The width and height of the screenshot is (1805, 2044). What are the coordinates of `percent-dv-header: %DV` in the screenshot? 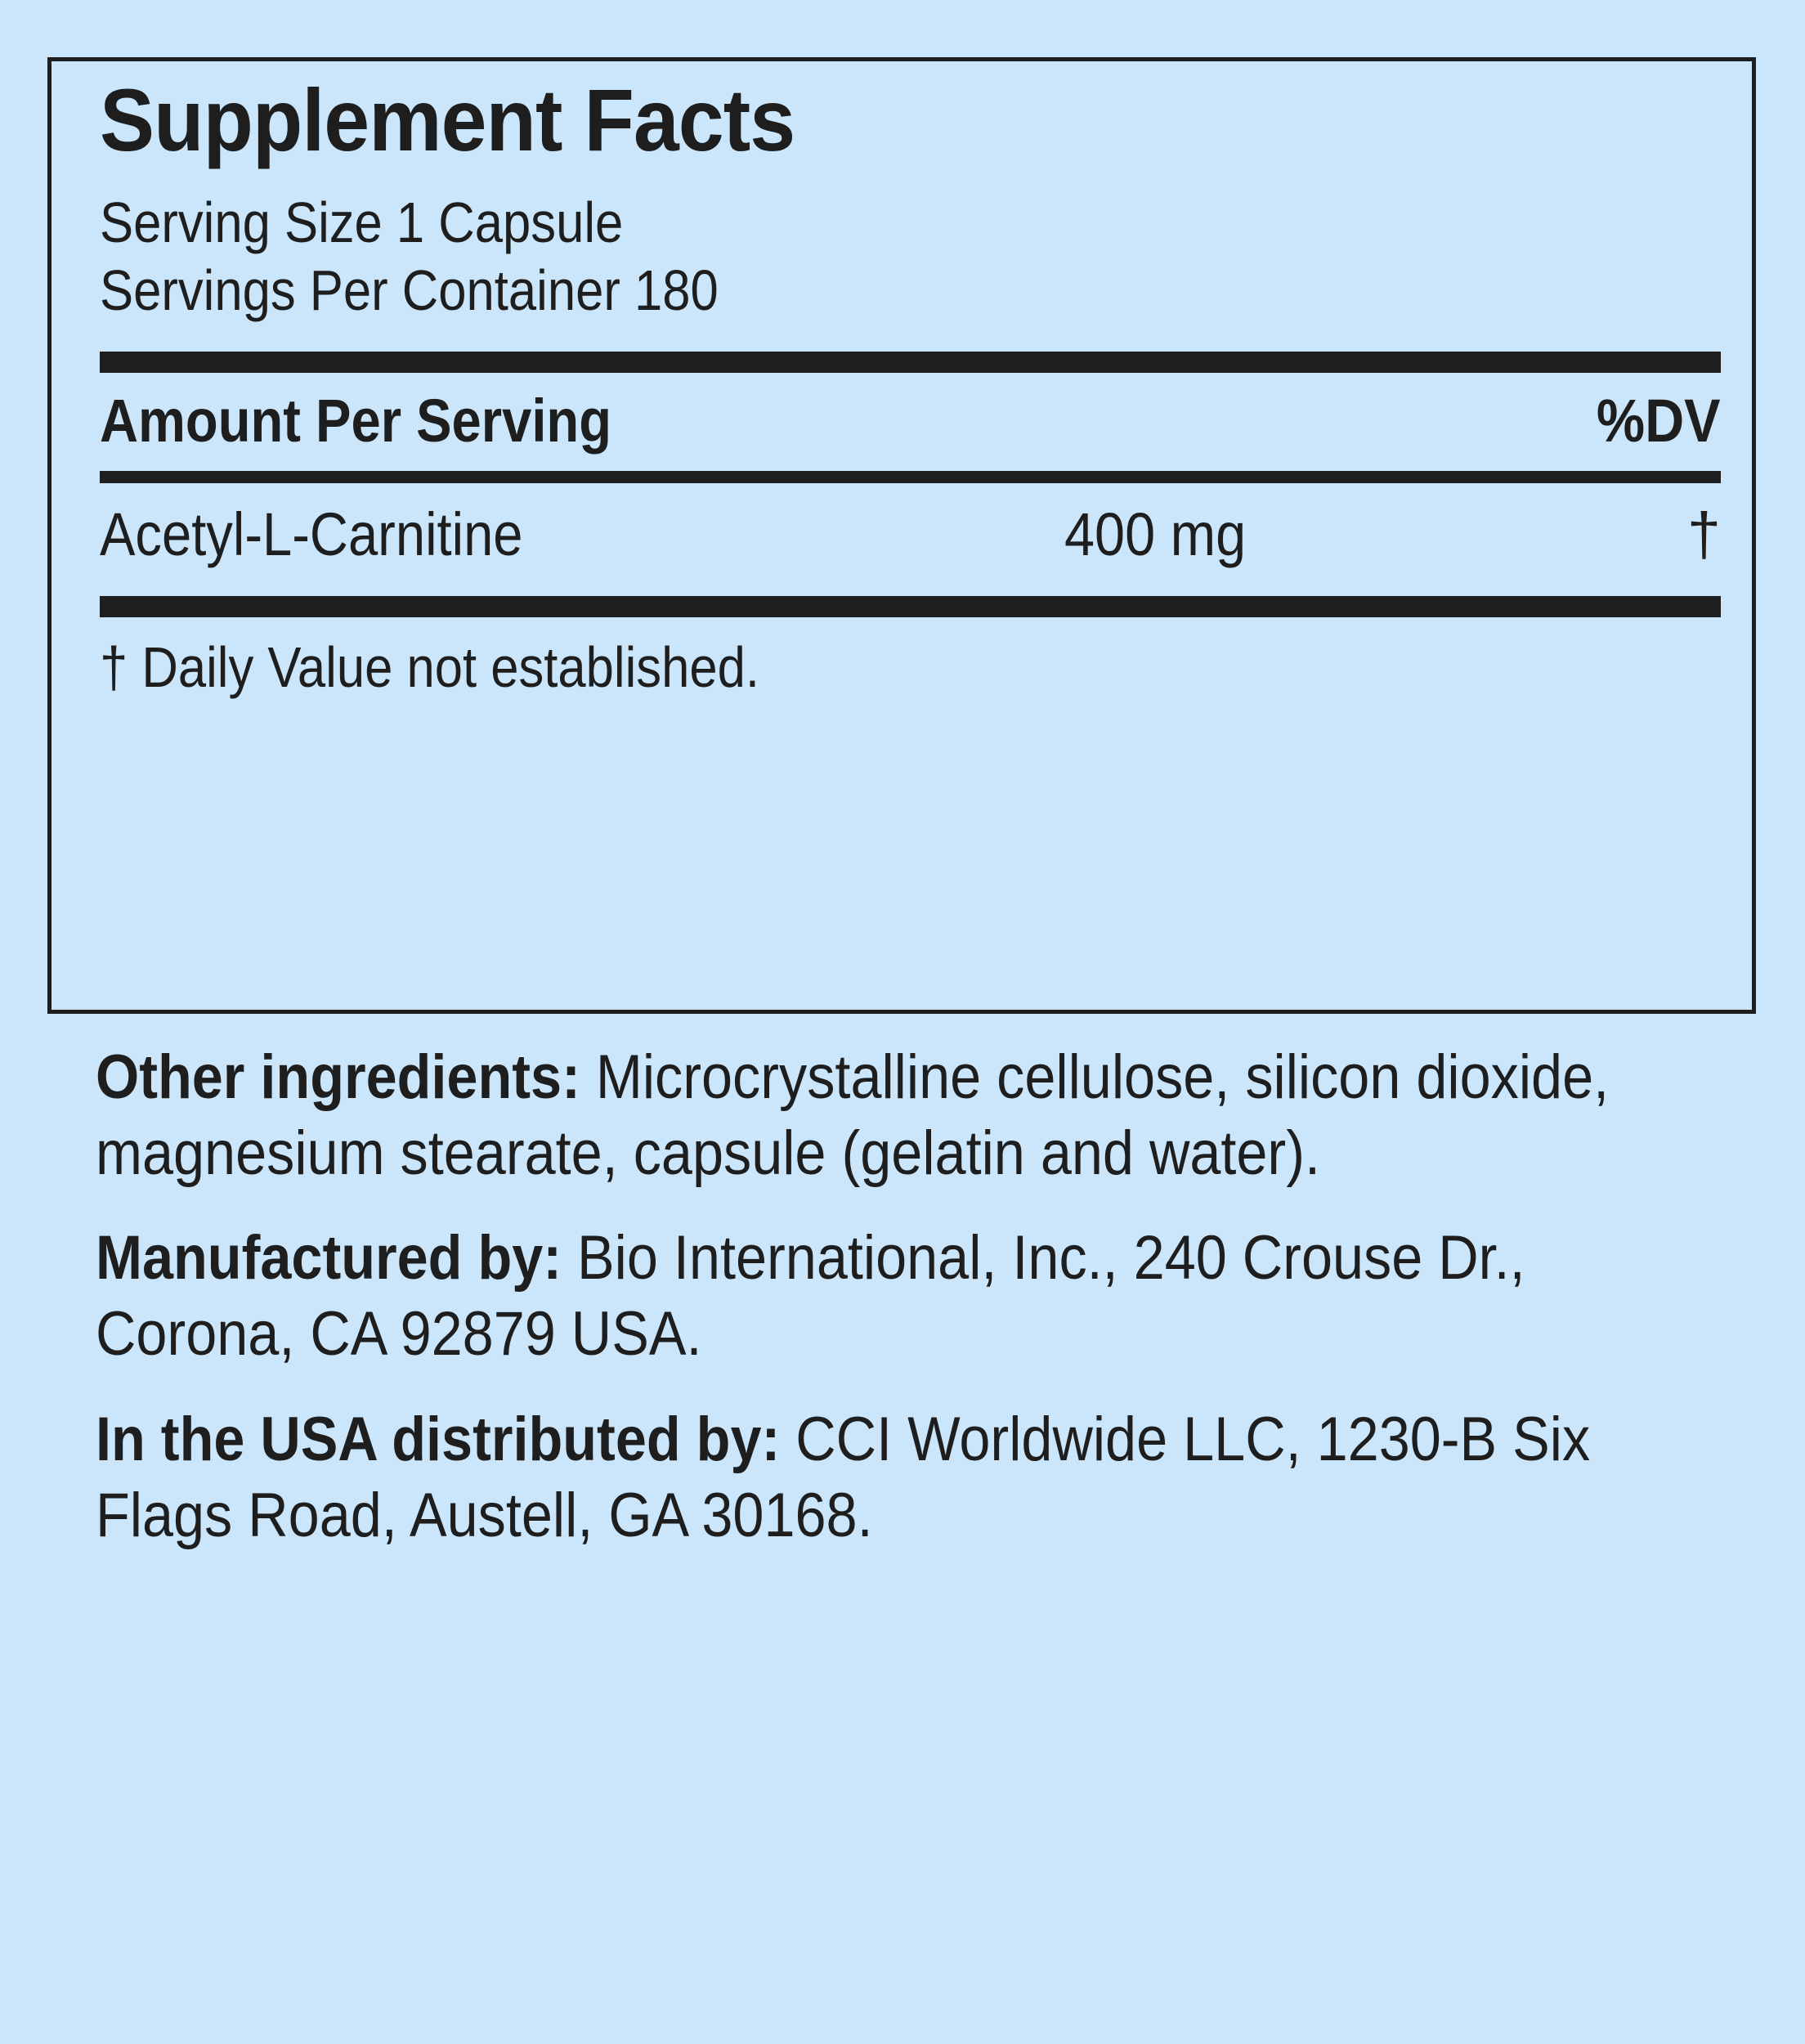 It's located at (1659, 421).